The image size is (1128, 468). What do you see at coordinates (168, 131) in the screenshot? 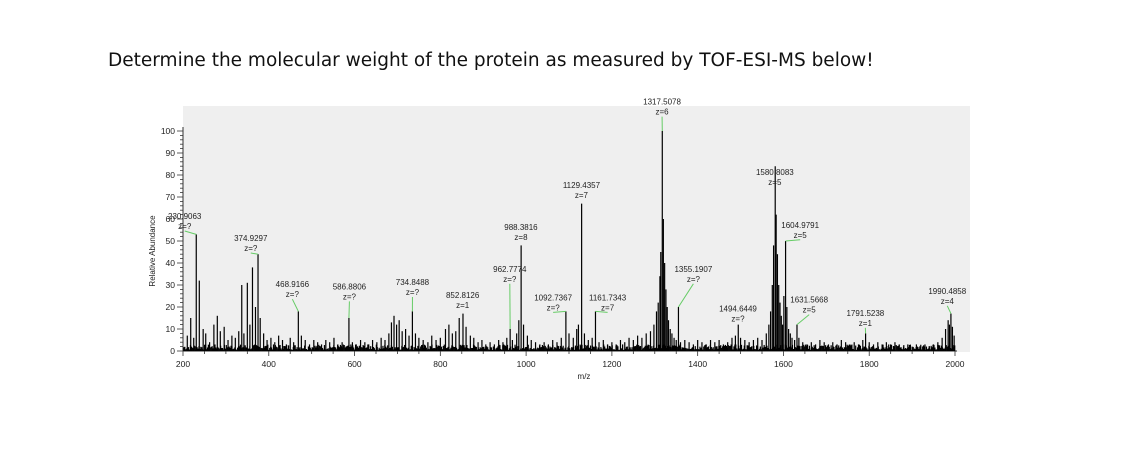
I see `y-tick-label: 100` at bounding box center [168, 131].